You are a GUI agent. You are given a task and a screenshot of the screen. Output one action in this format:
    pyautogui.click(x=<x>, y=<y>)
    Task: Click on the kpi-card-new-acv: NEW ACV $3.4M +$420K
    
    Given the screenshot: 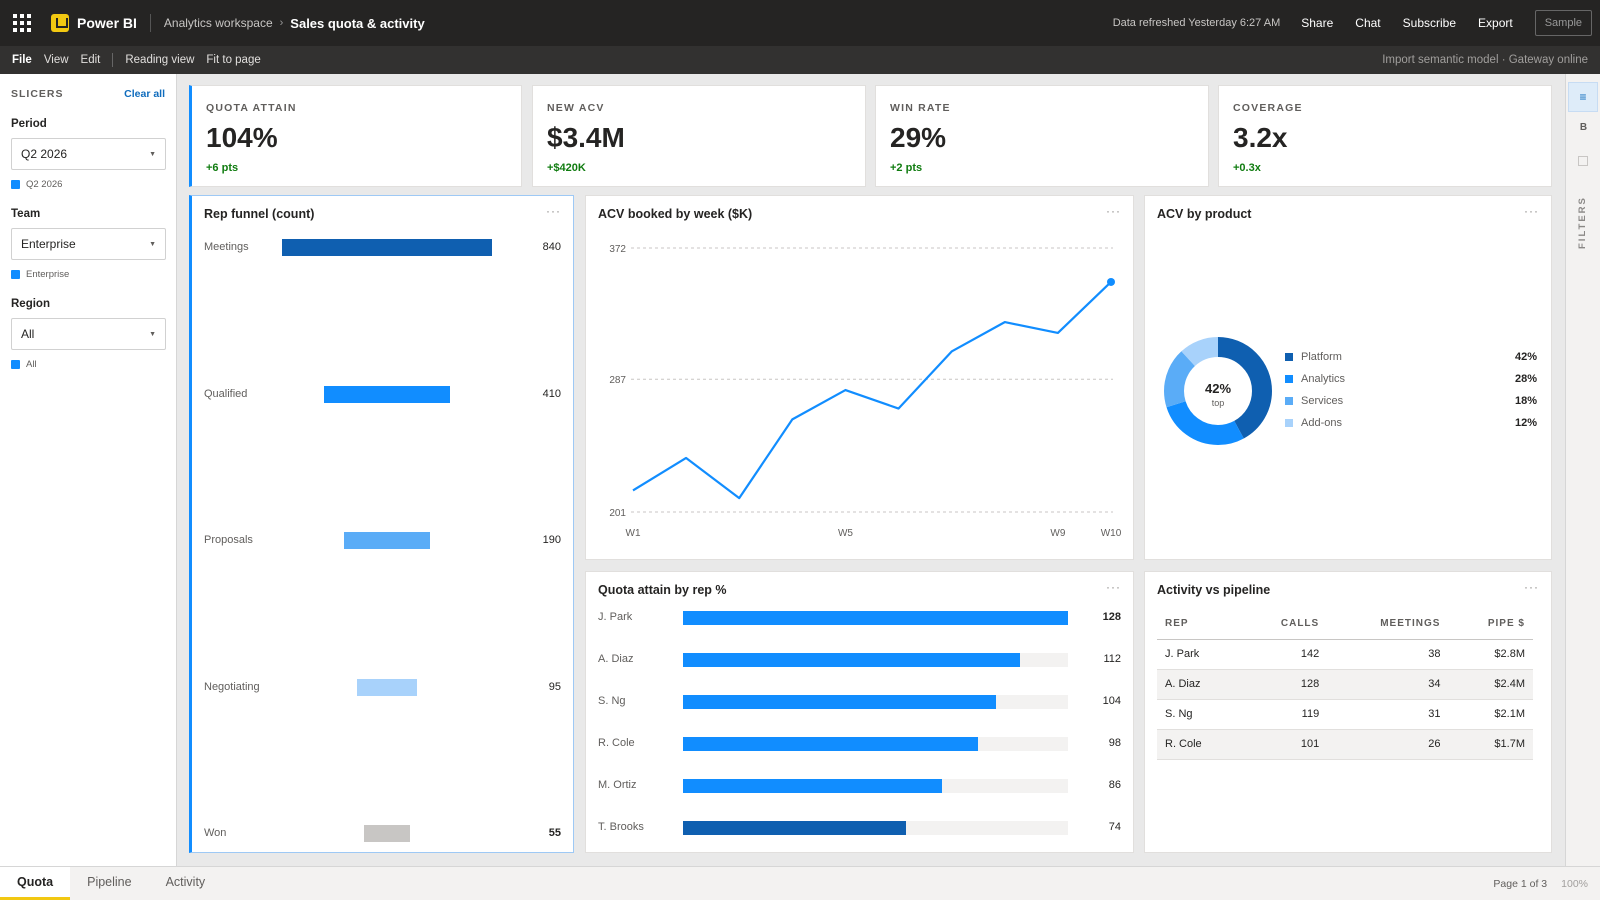 What is the action you would take?
    pyautogui.click(x=699, y=136)
    